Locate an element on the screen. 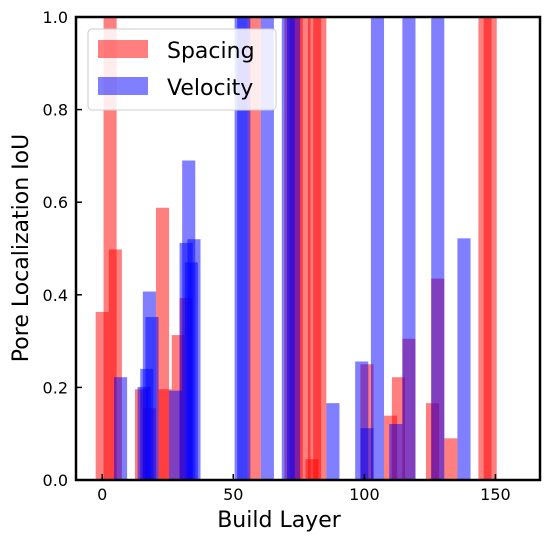  y-tick-label: 0.2 is located at coordinates (55, 387).